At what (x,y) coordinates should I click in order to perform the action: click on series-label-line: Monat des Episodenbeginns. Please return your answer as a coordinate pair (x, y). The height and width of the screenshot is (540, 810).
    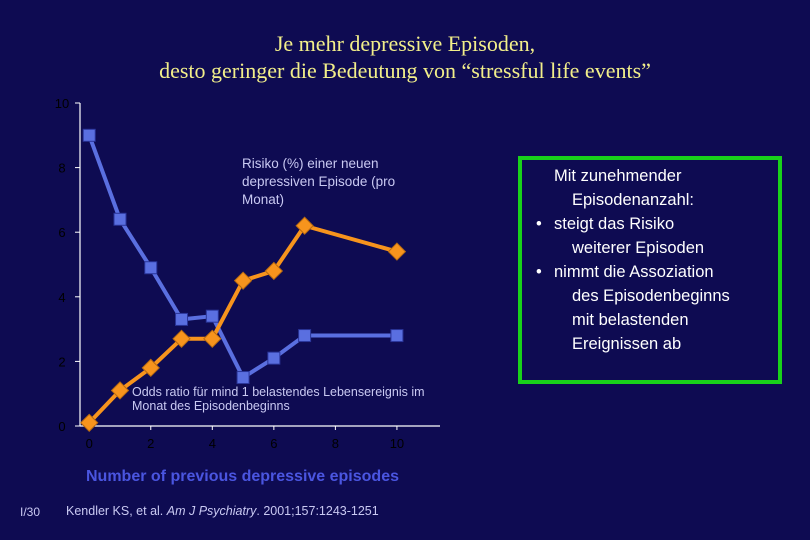
    Looking at the image, I should click on (211, 406).